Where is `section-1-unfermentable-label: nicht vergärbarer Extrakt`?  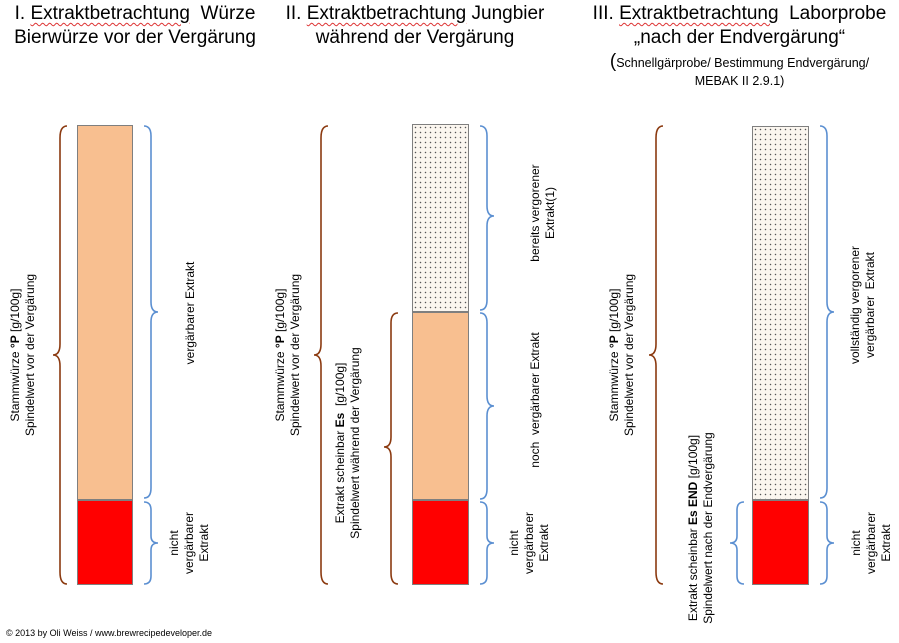 section-1-unfermentable-label: nicht vergärbarer Extrakt is located at coordinates (189, 543).